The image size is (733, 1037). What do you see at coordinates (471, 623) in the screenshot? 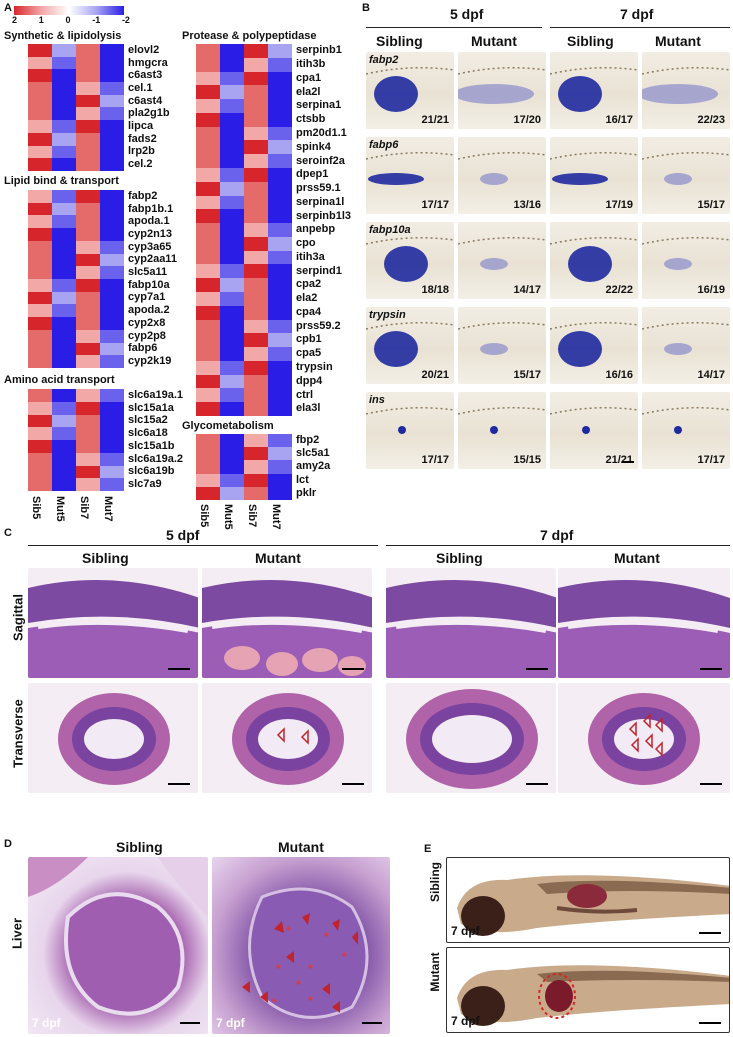
I see `sagittal-section-image` at bounding box center [471, 623].